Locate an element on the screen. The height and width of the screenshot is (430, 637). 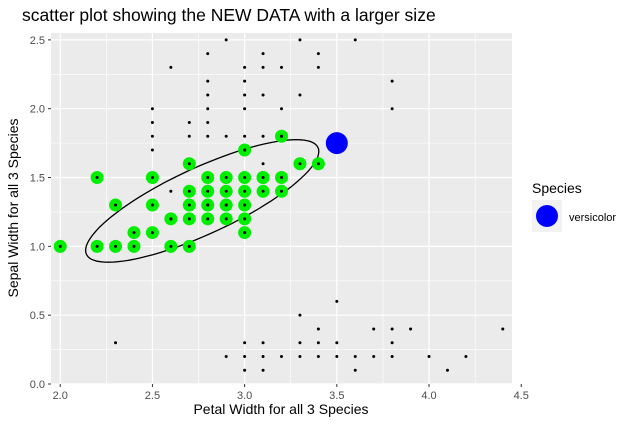
x-tick-label: 3.5 is located at coordinates (336, 396).